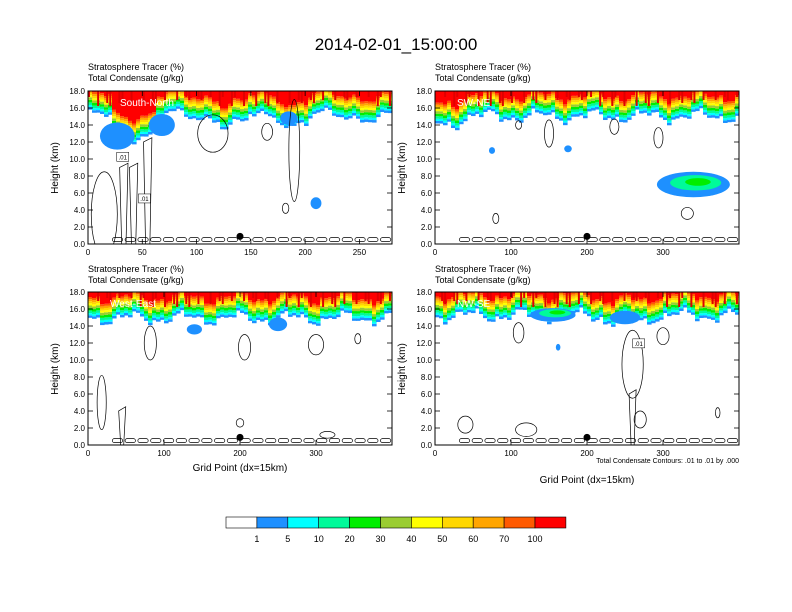  I want to click on panel-subtitle-condensate: Total Condensate (g/kg), so click(483, 280).